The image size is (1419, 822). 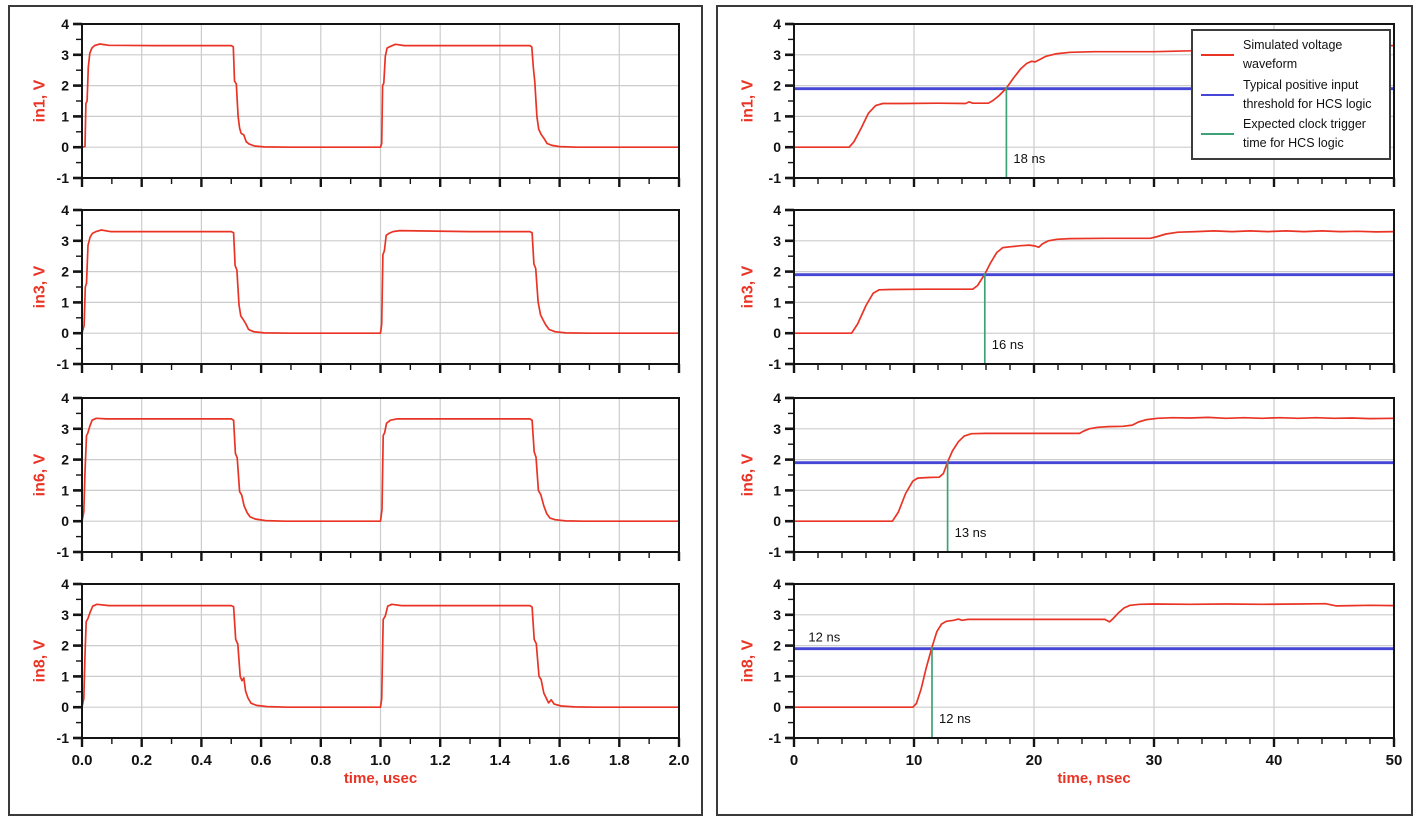 What do you see at coordinates (380, 778) in the screenshot?
I see `x-axis-title-left: time, usec` at bounding box center [380, 778].